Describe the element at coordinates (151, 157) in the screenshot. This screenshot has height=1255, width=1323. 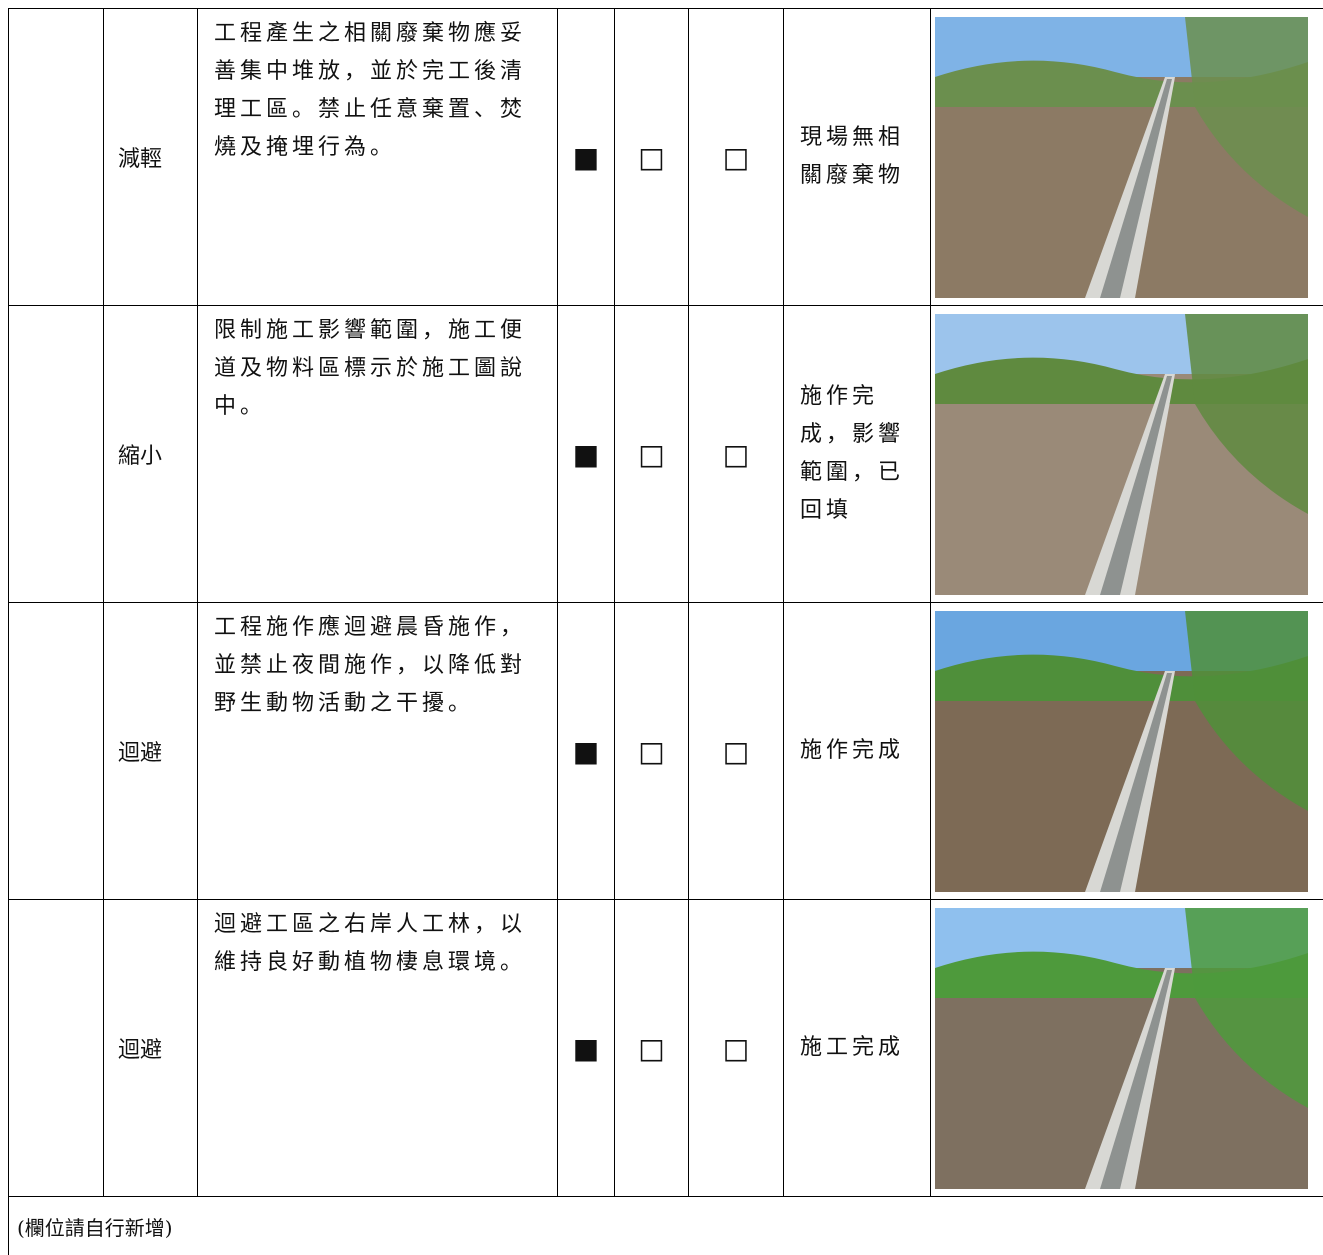
I see `category-cell: 減輕` at that location.